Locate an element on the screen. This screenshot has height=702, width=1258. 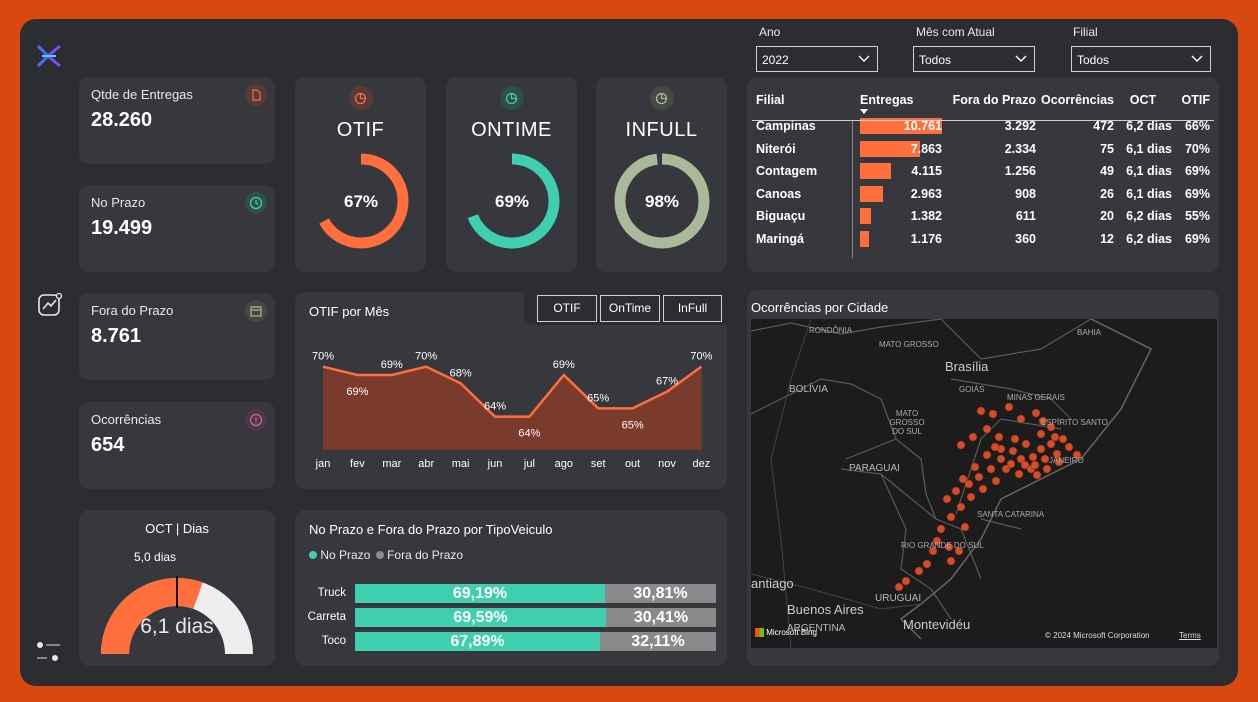
settings-toggle-icon is located at coordinates (49, 652).